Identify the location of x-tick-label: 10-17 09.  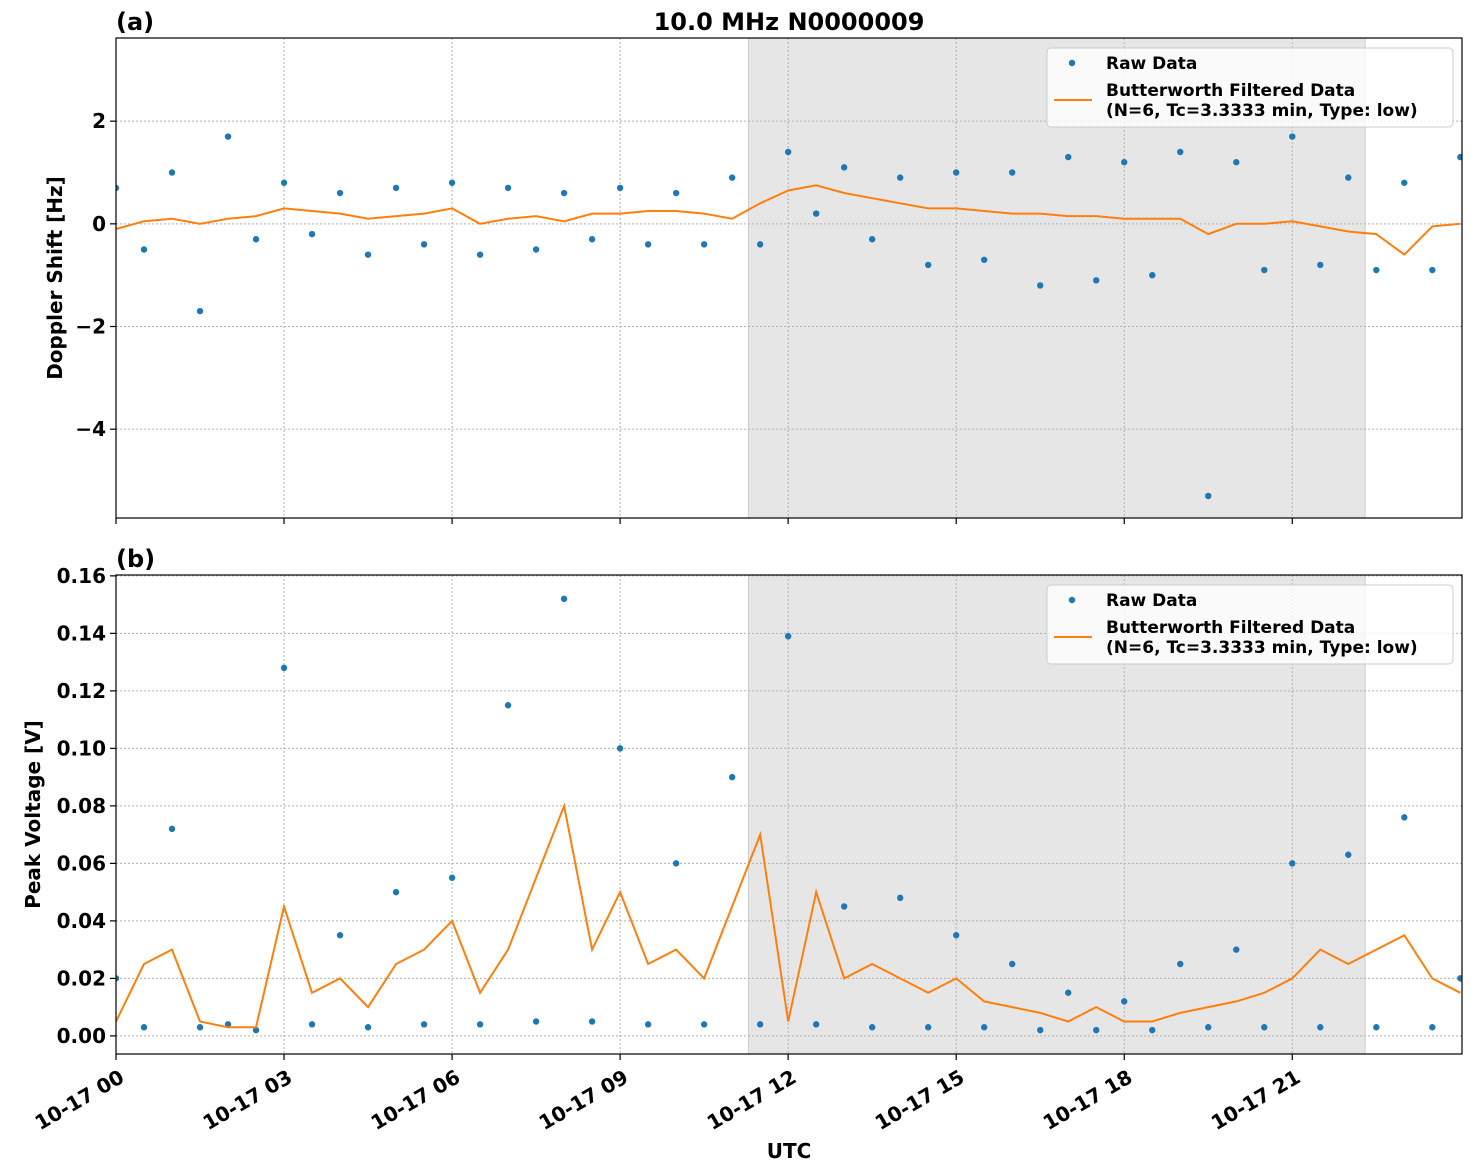
(584, 1100).